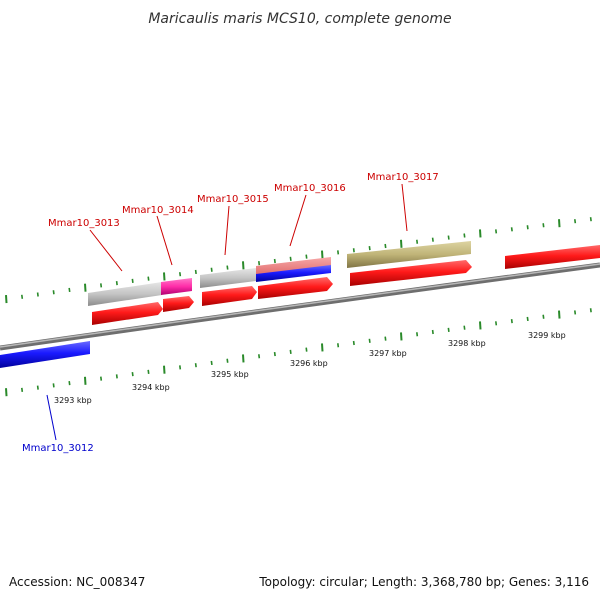  What do you see at coordinates (547, 335) in the screenshot?
I see `kbp-label: 3299 kbp` at bounding box center [547, 335].